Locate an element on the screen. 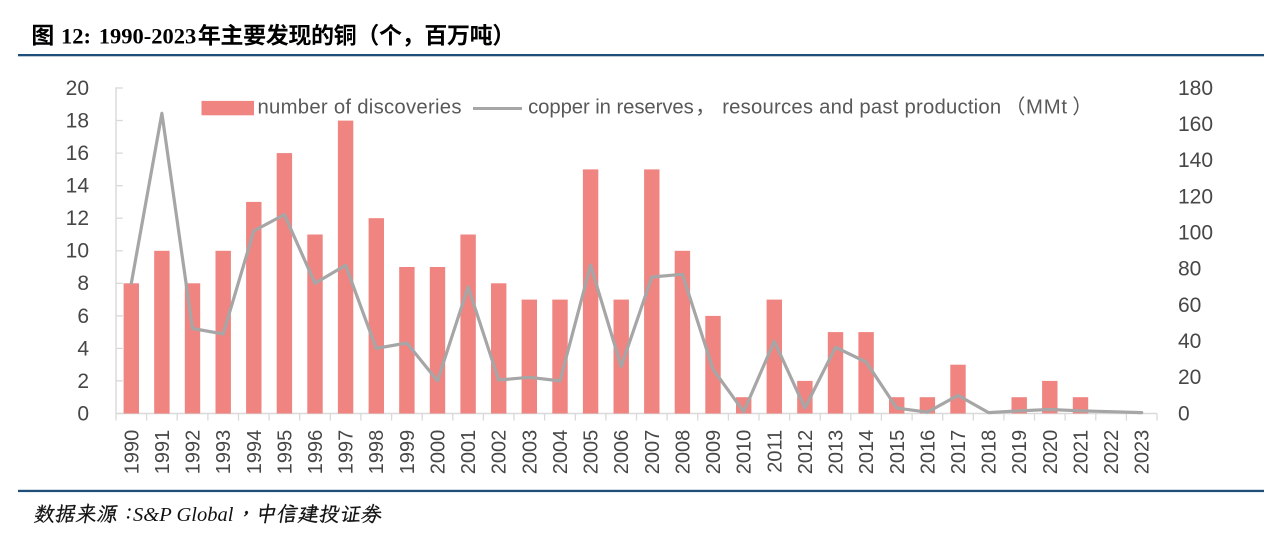 The height and width of the screenshot is (540, 1286). svg-text: resources and past production is located at coordinates (861, 108).